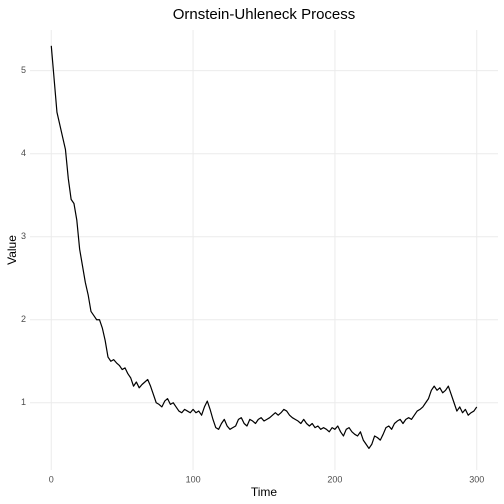 This screenshot has height=504, width=504. What do you see at coordinates (193, 479) in the screenshot?
I see `x-tick-label: 100` at bounding box center [193, 479].